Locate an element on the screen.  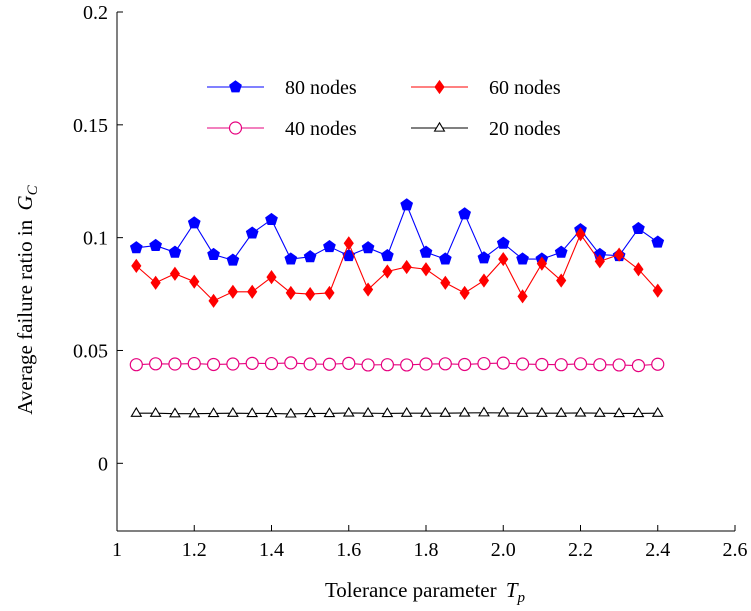
y-tick-label: 0 is located at coordinates (103, 464).